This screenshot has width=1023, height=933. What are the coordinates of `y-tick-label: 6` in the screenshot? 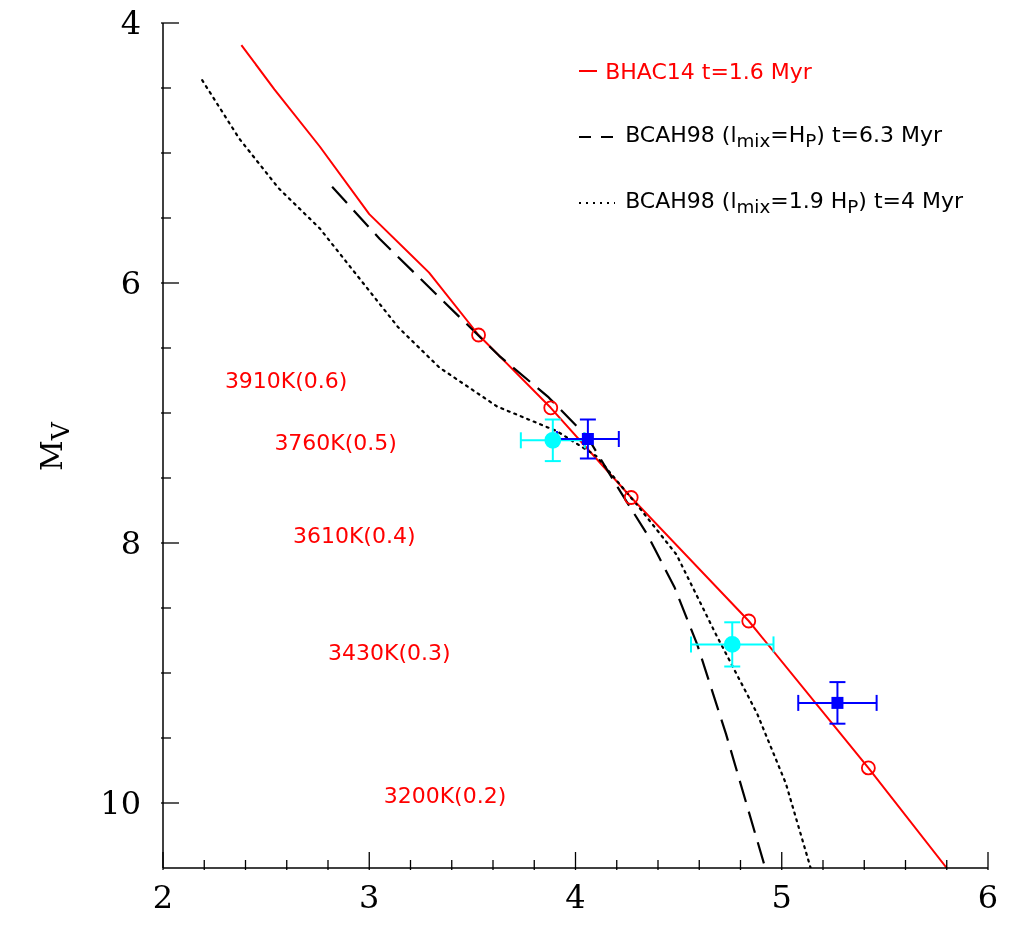 It's located at (130, 283).